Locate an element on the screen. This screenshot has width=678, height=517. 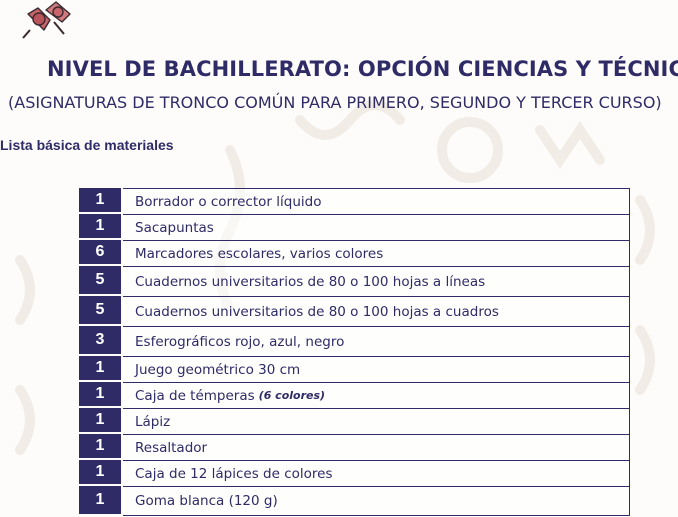
item-cell: Sacapuntas is located at coordinates (376, 227).